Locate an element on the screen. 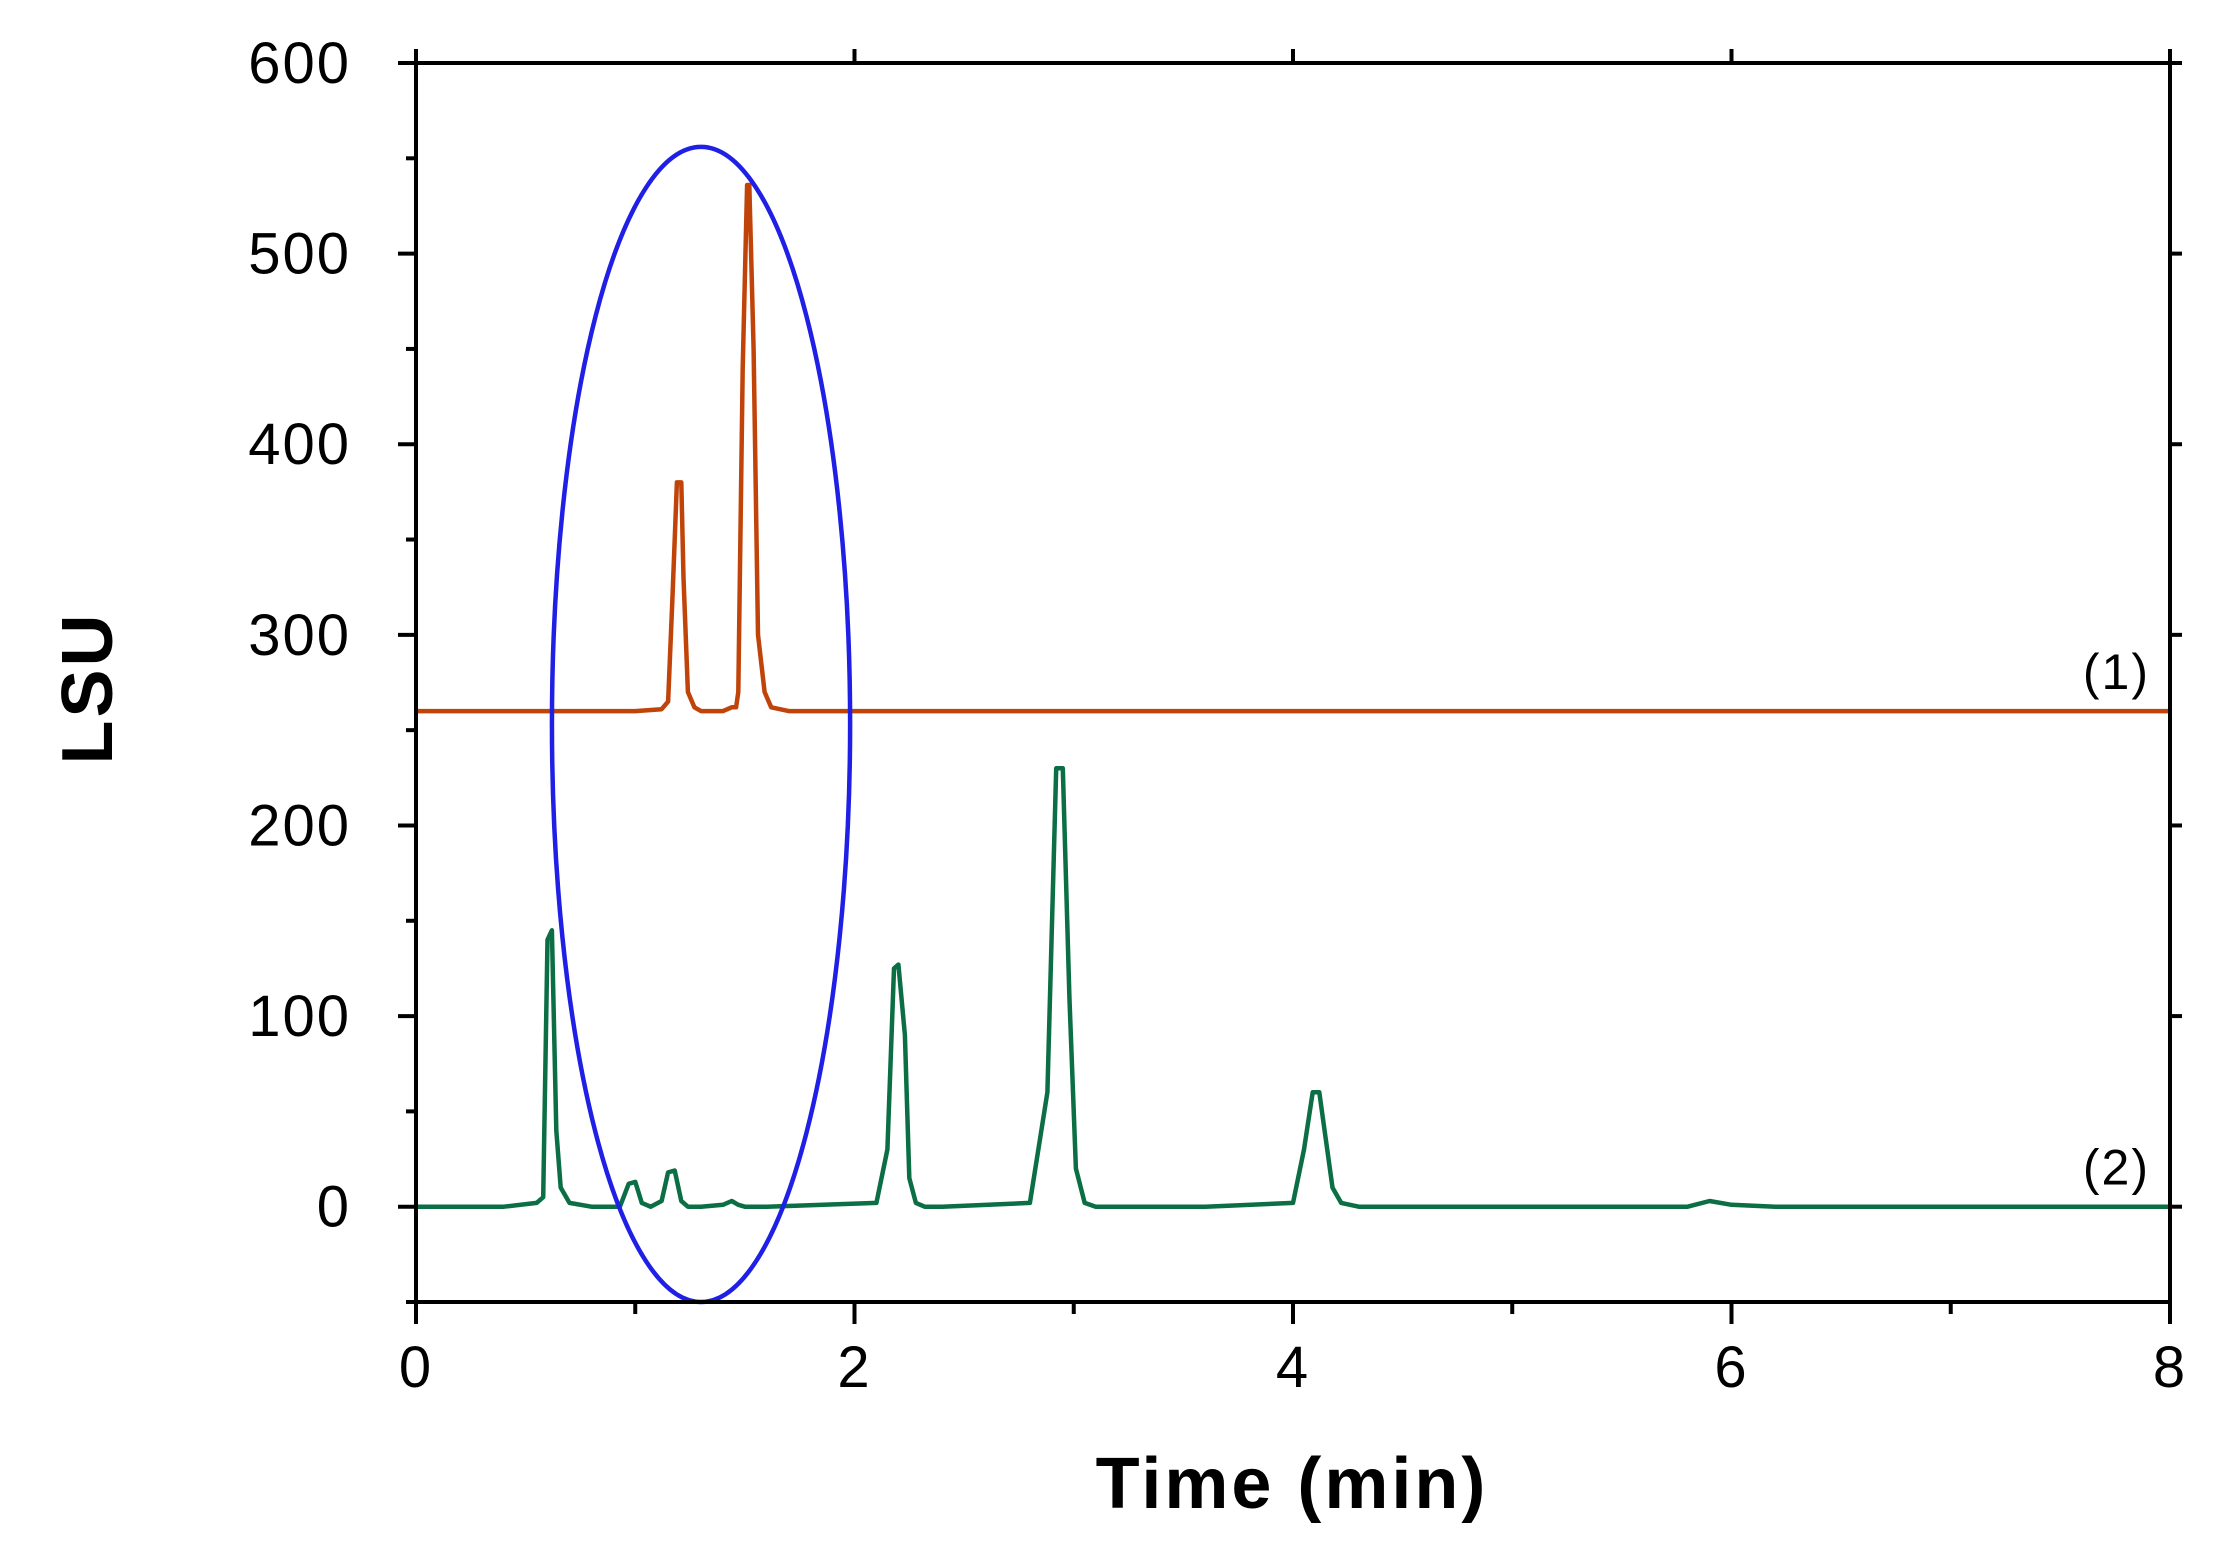 This screenshot has width=2214, height=1560. y-tick-label: 0 is located at coordinates (334, 1207).